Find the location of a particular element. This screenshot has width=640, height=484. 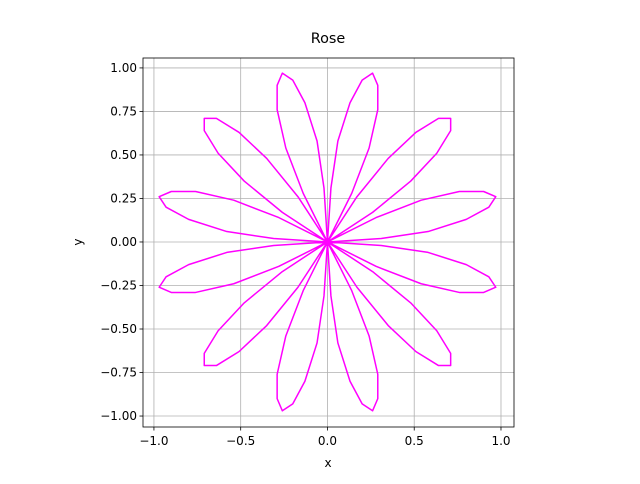

x-tick-label: 0.0 is located at coordinates (327, 441).